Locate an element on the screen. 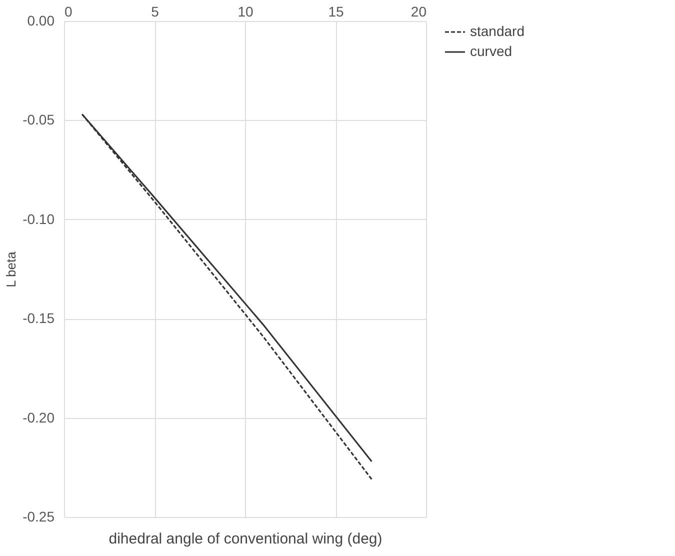 The height and width of the screenshot is (556, 675). x-tick-label: 5 is located at coordinates (155, 12).